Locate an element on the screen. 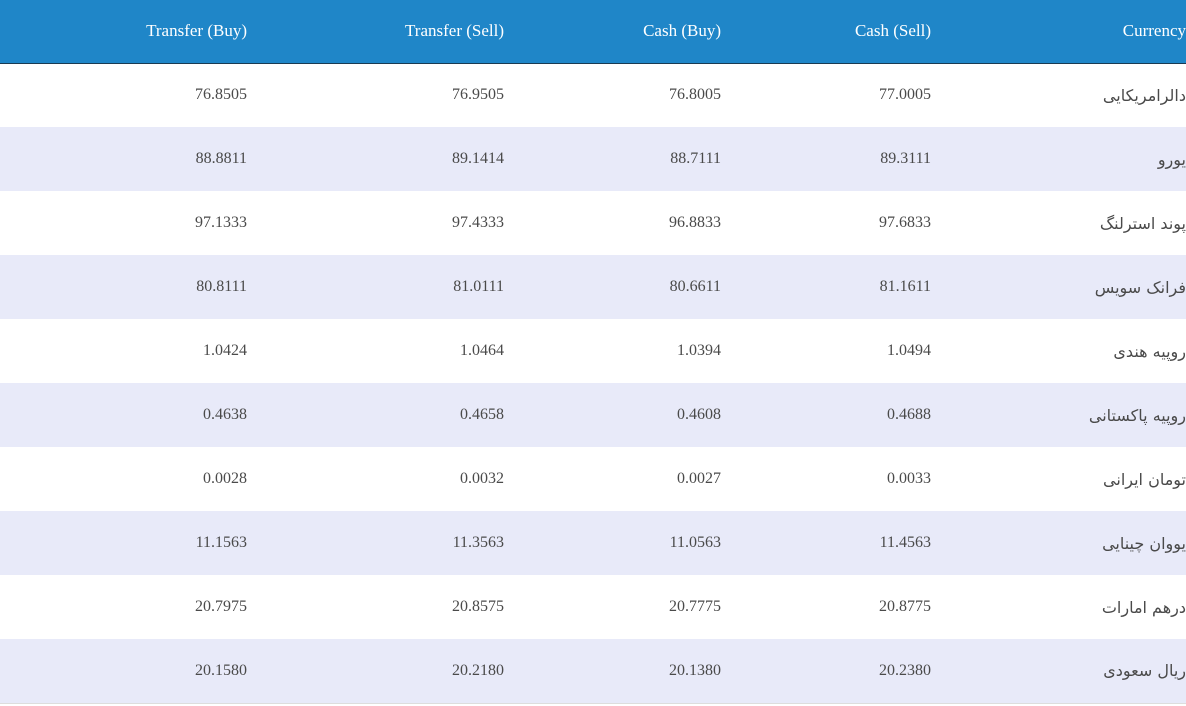 The height and width of the screenshot is (706, 1186). transfer-sell-cell: 11.3563 is located at coordinates (478, 542).